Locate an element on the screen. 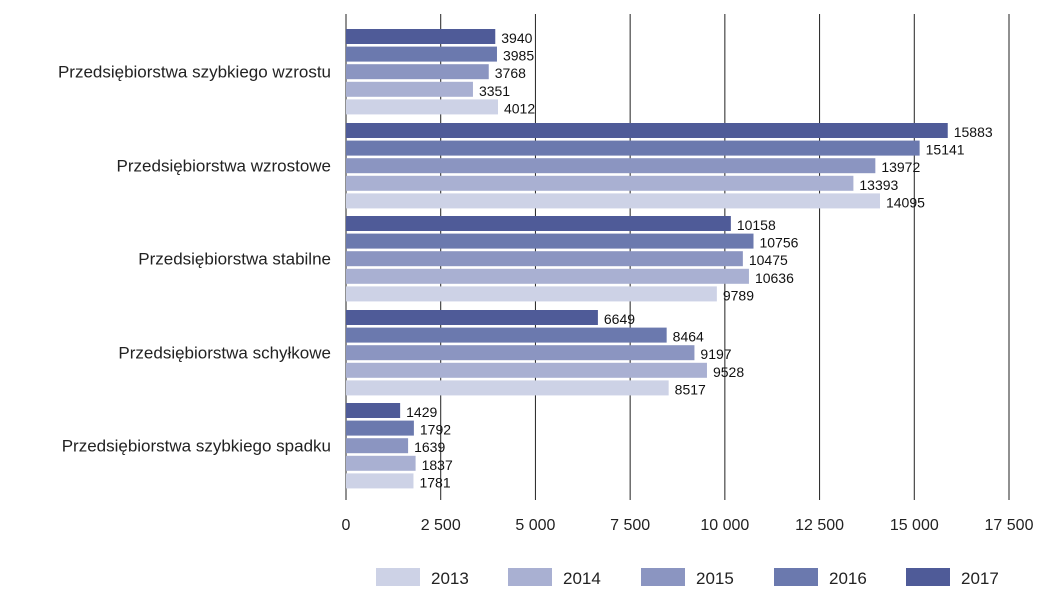 The width and height of the screenshot is (1043, 591). data-label: 1429 is located at coordinates (421, 412).